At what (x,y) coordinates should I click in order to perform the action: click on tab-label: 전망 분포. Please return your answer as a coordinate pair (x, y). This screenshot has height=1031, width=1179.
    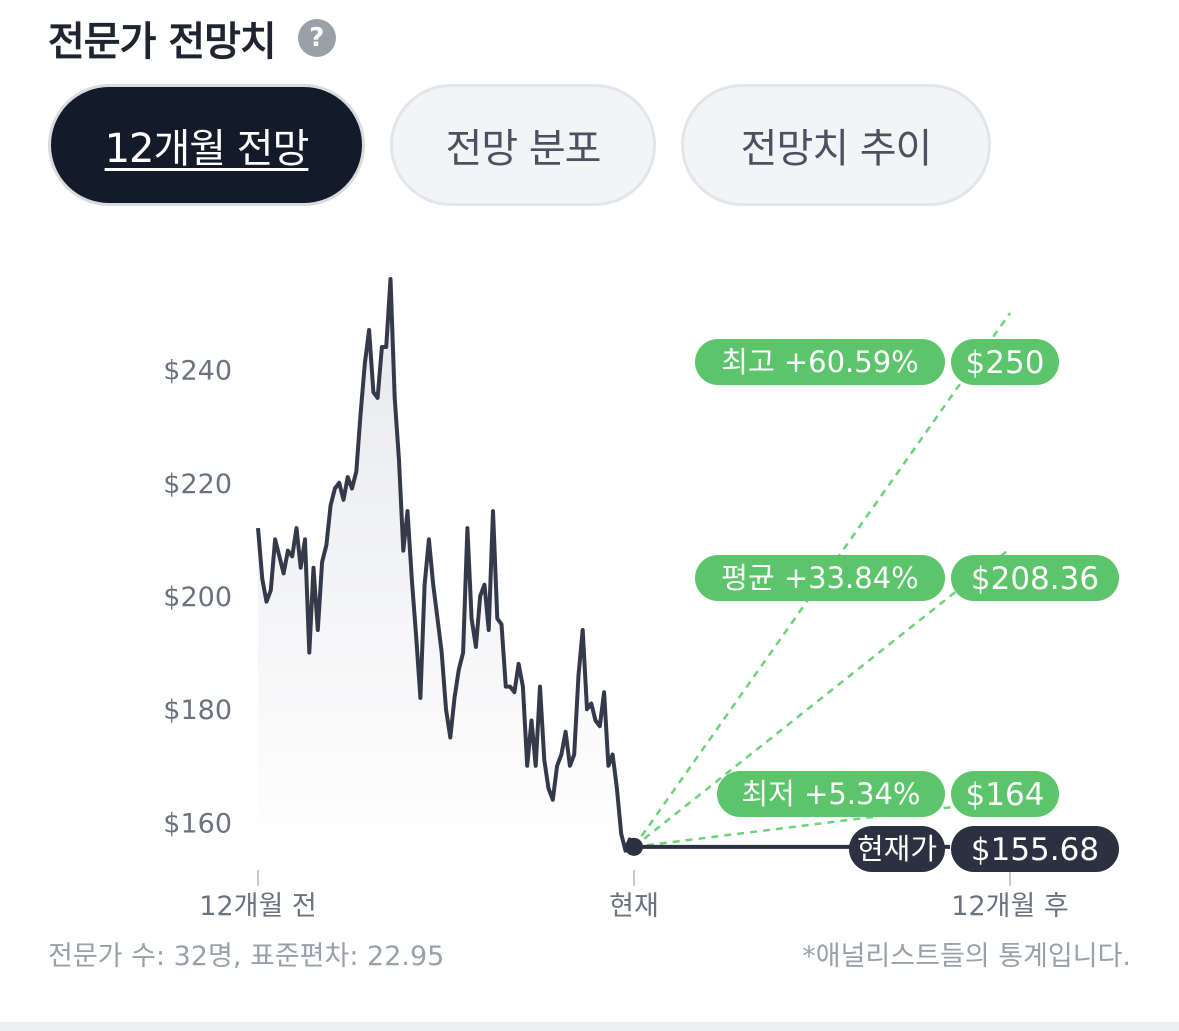
    Looking at the image, I should click on (523, 149).